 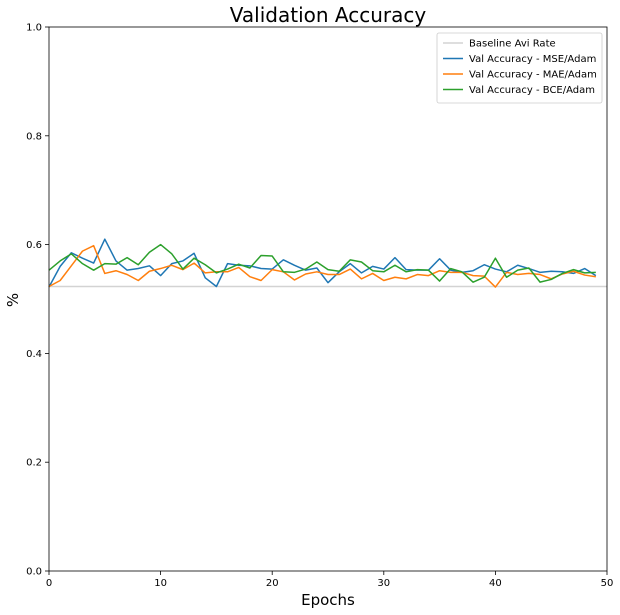 I want to click on x-tick-label: 20, so click(x=272, y=583).